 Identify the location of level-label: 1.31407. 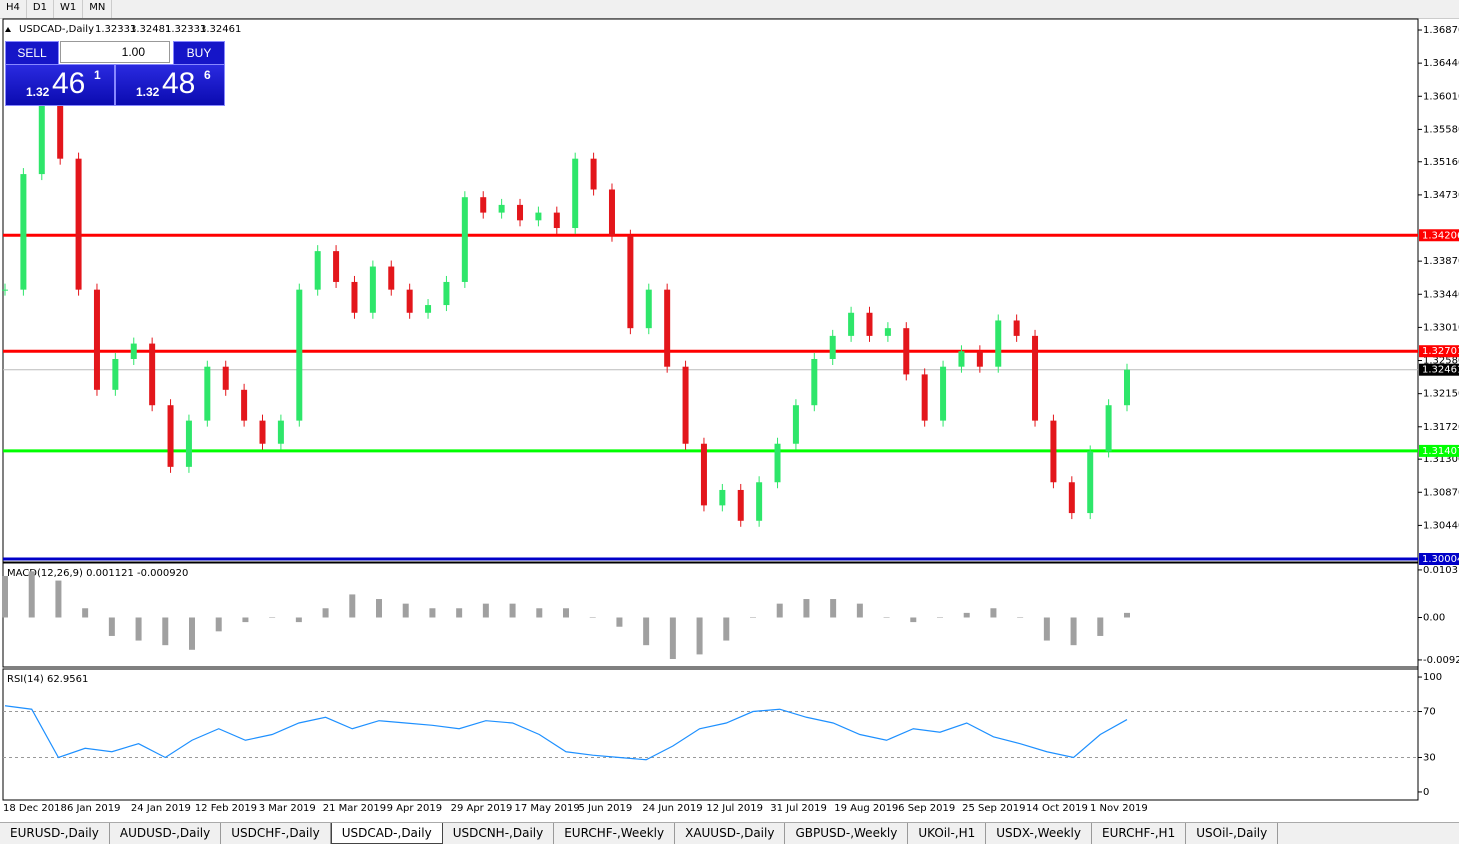
(1440, 451).